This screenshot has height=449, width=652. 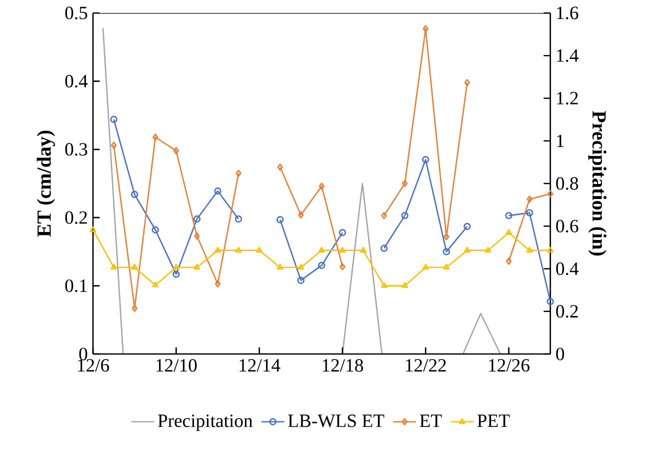 What do you see at coordinates (260, 365) in the screenshot?
I see `x-tick-label: 12/14` at bounding box center [260, 365].